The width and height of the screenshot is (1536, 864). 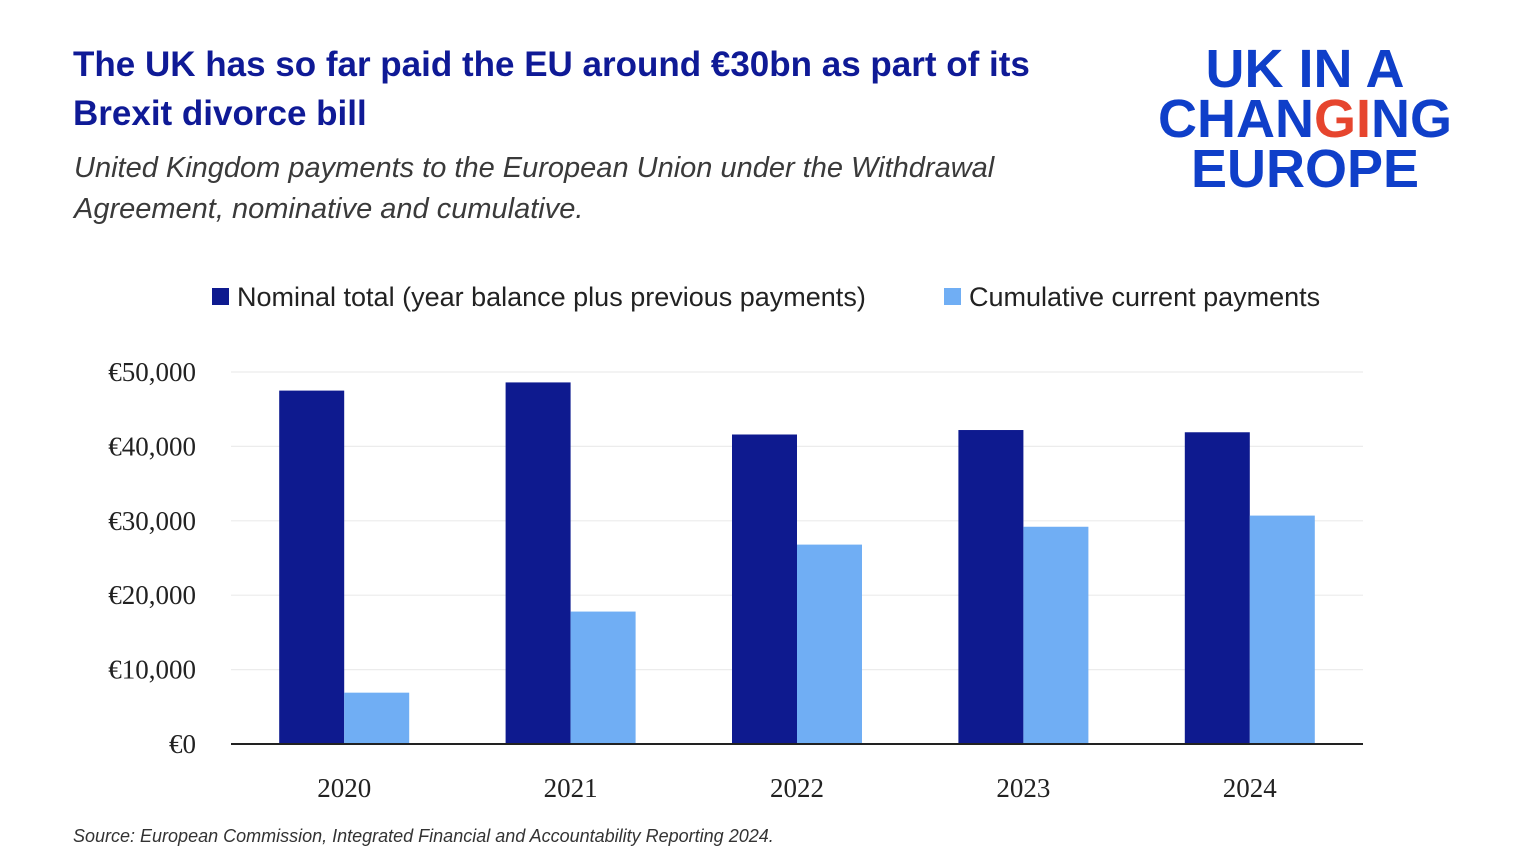 I want to click on bar-nominal-2024, so click(x=1217, y=588).